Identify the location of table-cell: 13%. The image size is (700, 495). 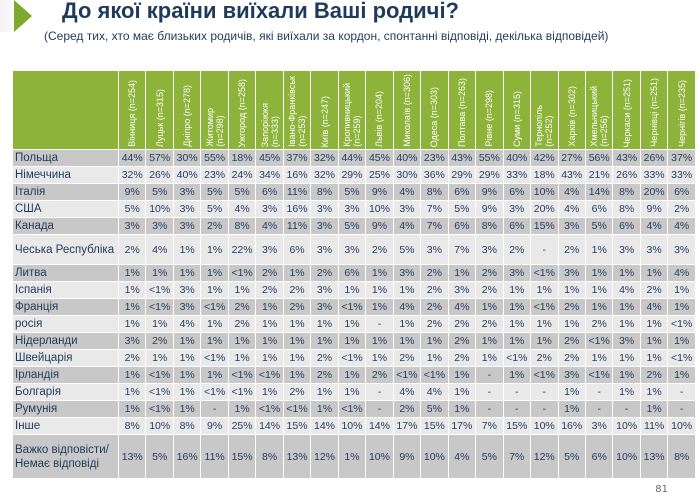
(297, 456).